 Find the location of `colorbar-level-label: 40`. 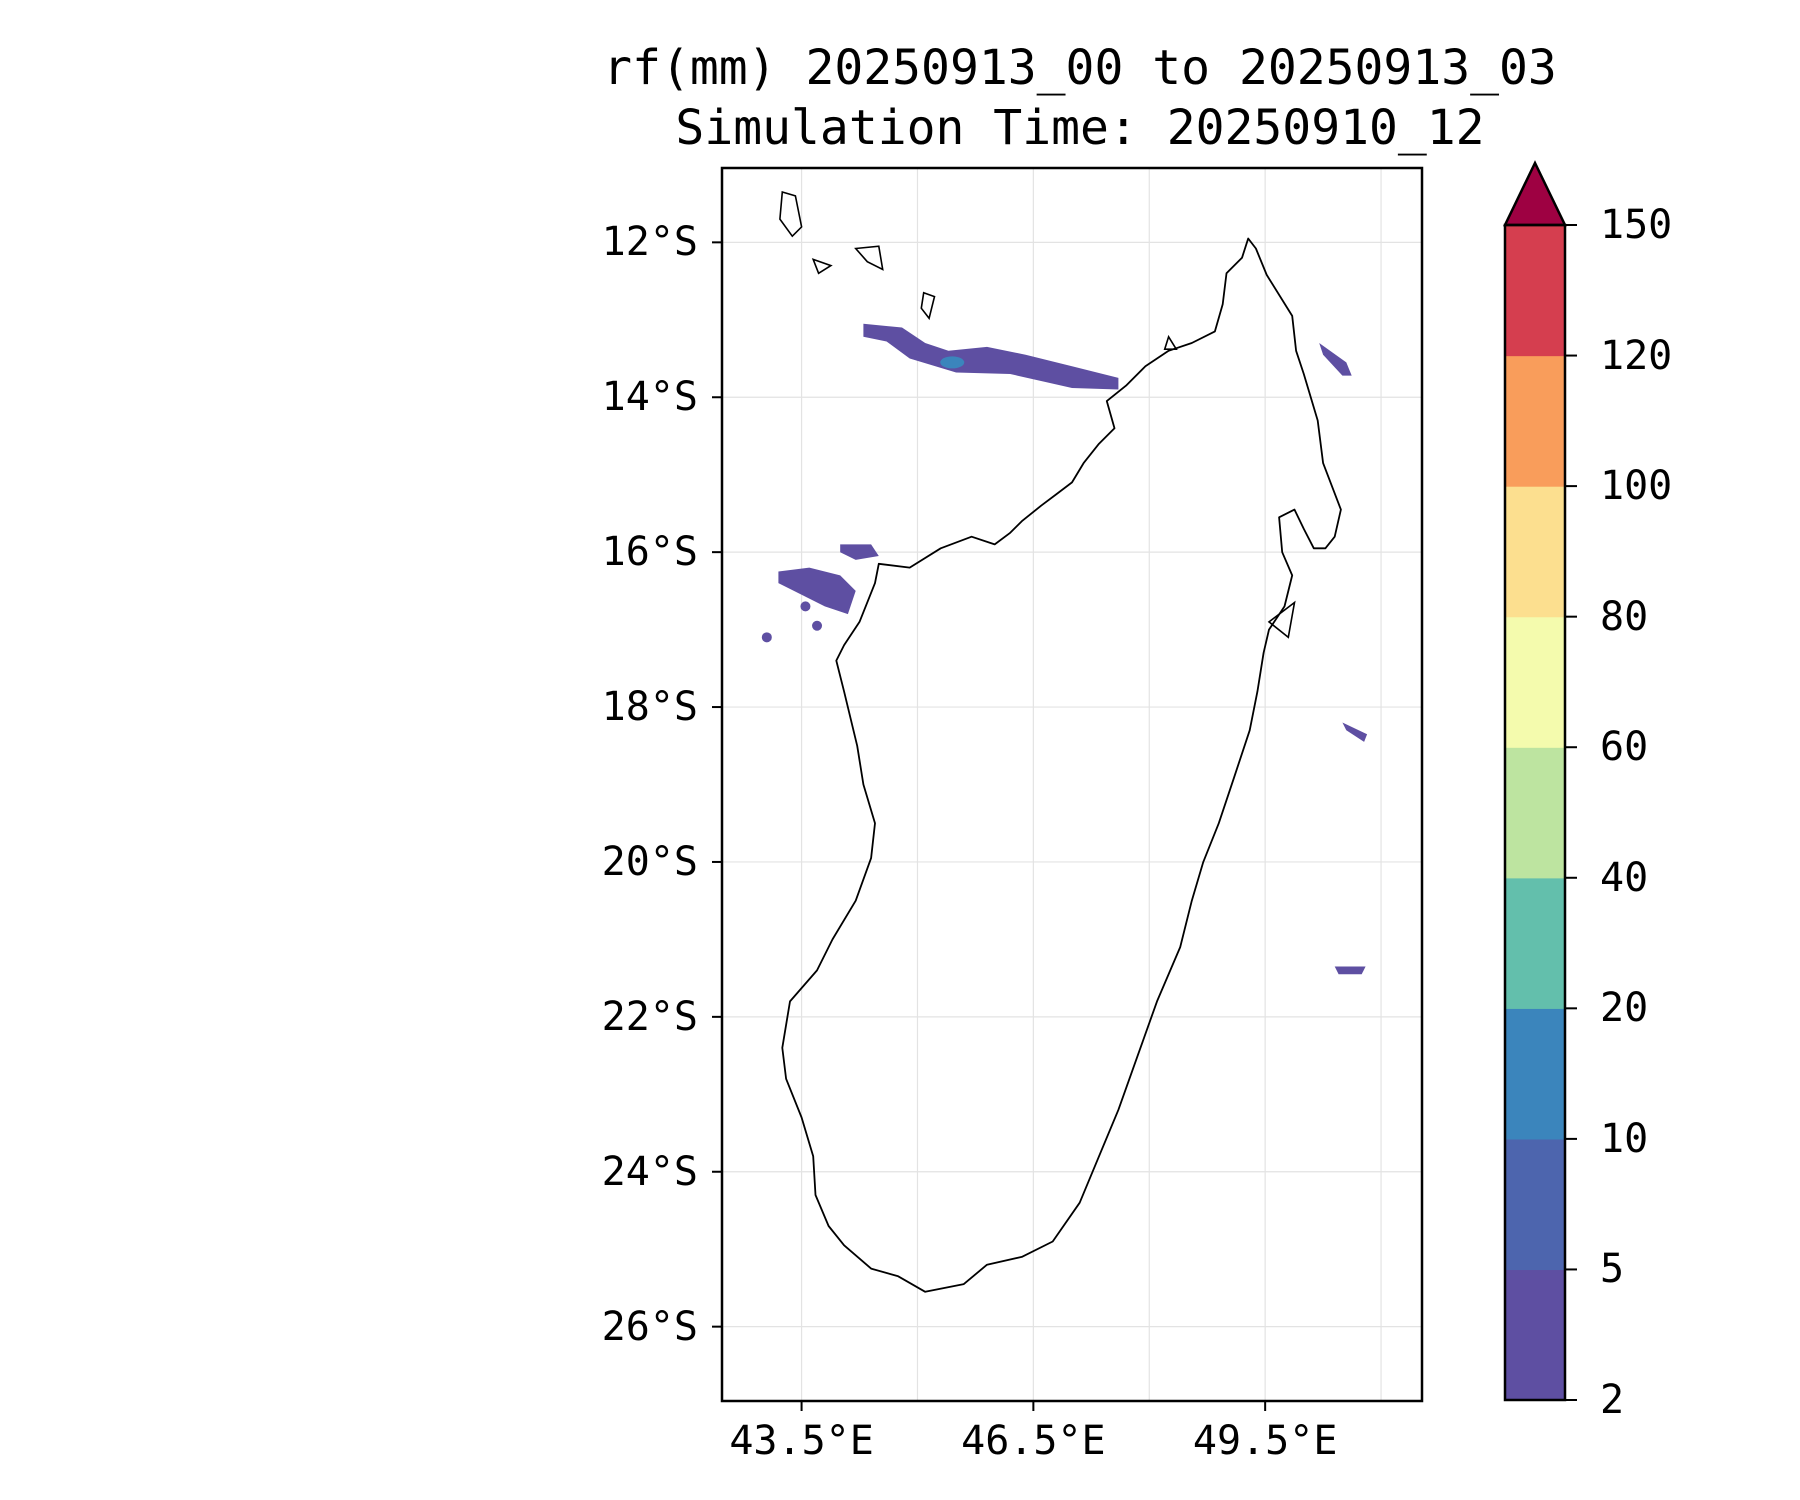

colorbar-level-label: 40 is located at coordinates (1624, 877).